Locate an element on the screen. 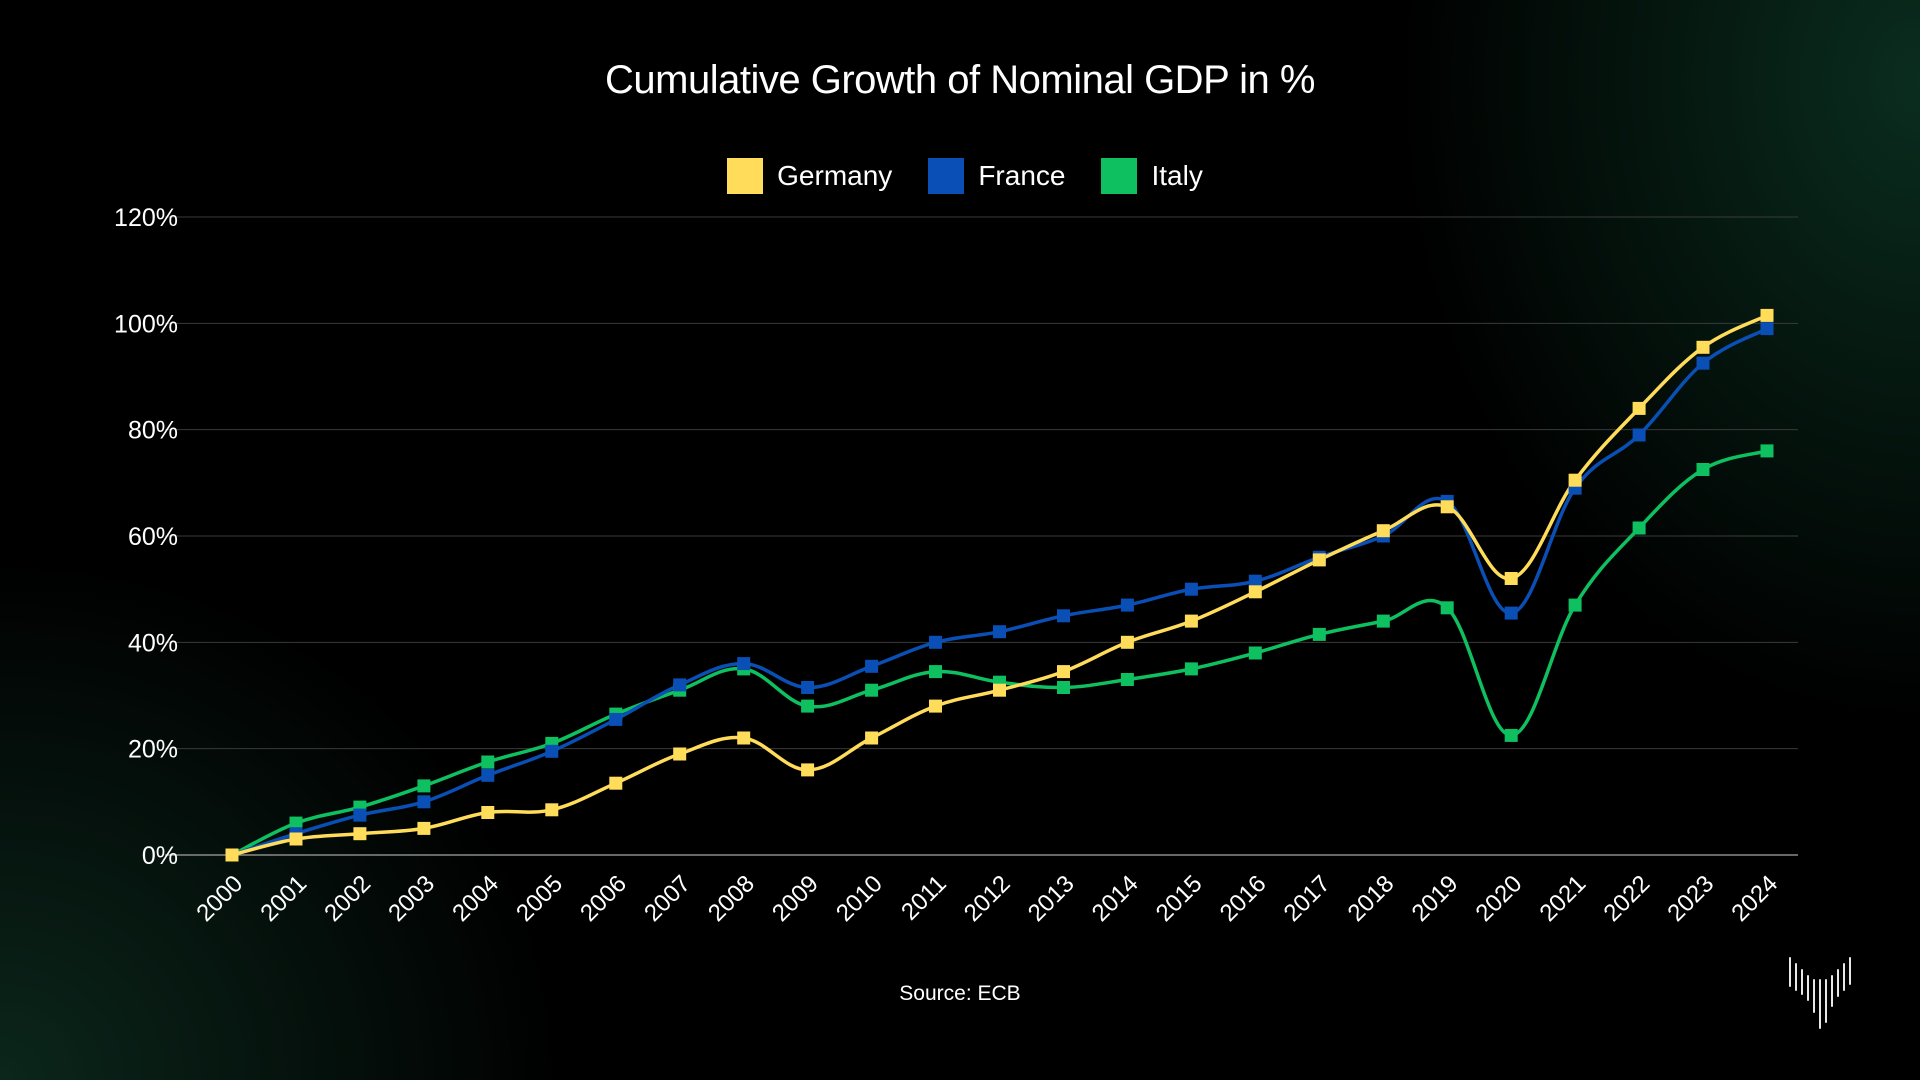 Image resolution: width=1920 pixels, height=1080 pixels. x-tick-label: 2019 is located at coordinates (1435, 898).